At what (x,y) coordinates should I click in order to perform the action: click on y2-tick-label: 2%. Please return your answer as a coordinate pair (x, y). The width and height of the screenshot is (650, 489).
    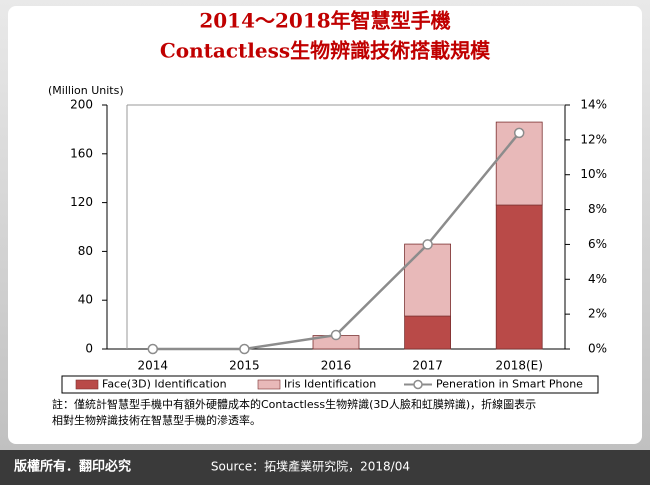
    Looking at the image, I should click on (597, 314).